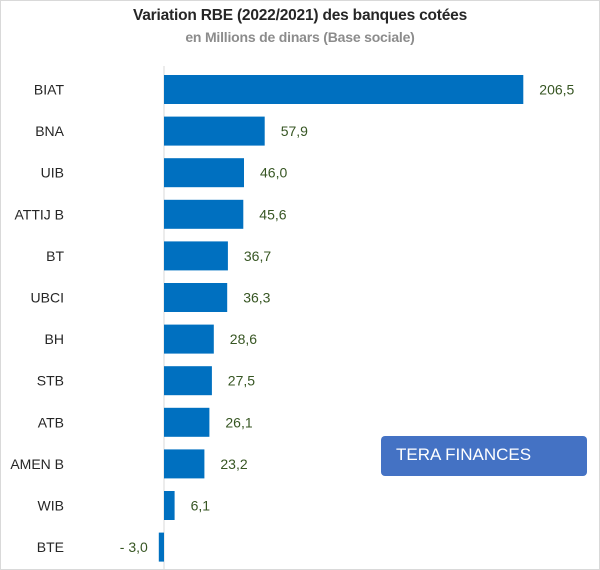  Describe the element at coordinates (187, 422) in the screenshot. I see `bar-atb` at that location.